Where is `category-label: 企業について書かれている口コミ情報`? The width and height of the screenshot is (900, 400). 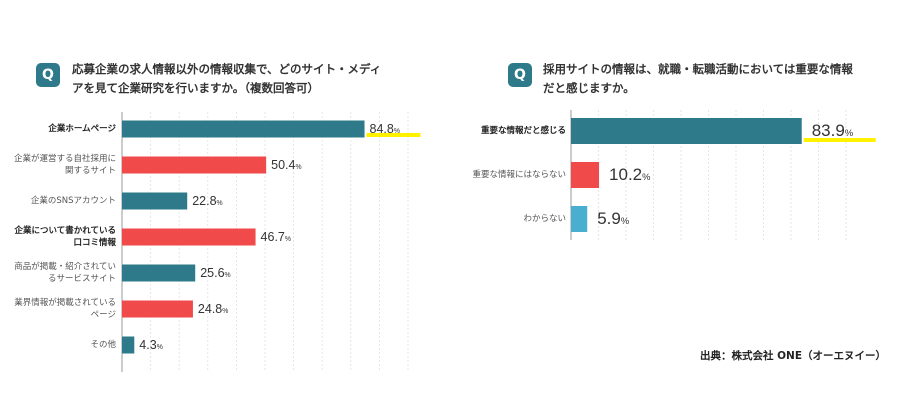
category-label: 企業について書かれている口コミ情報 is located at coordinates (65, 237).